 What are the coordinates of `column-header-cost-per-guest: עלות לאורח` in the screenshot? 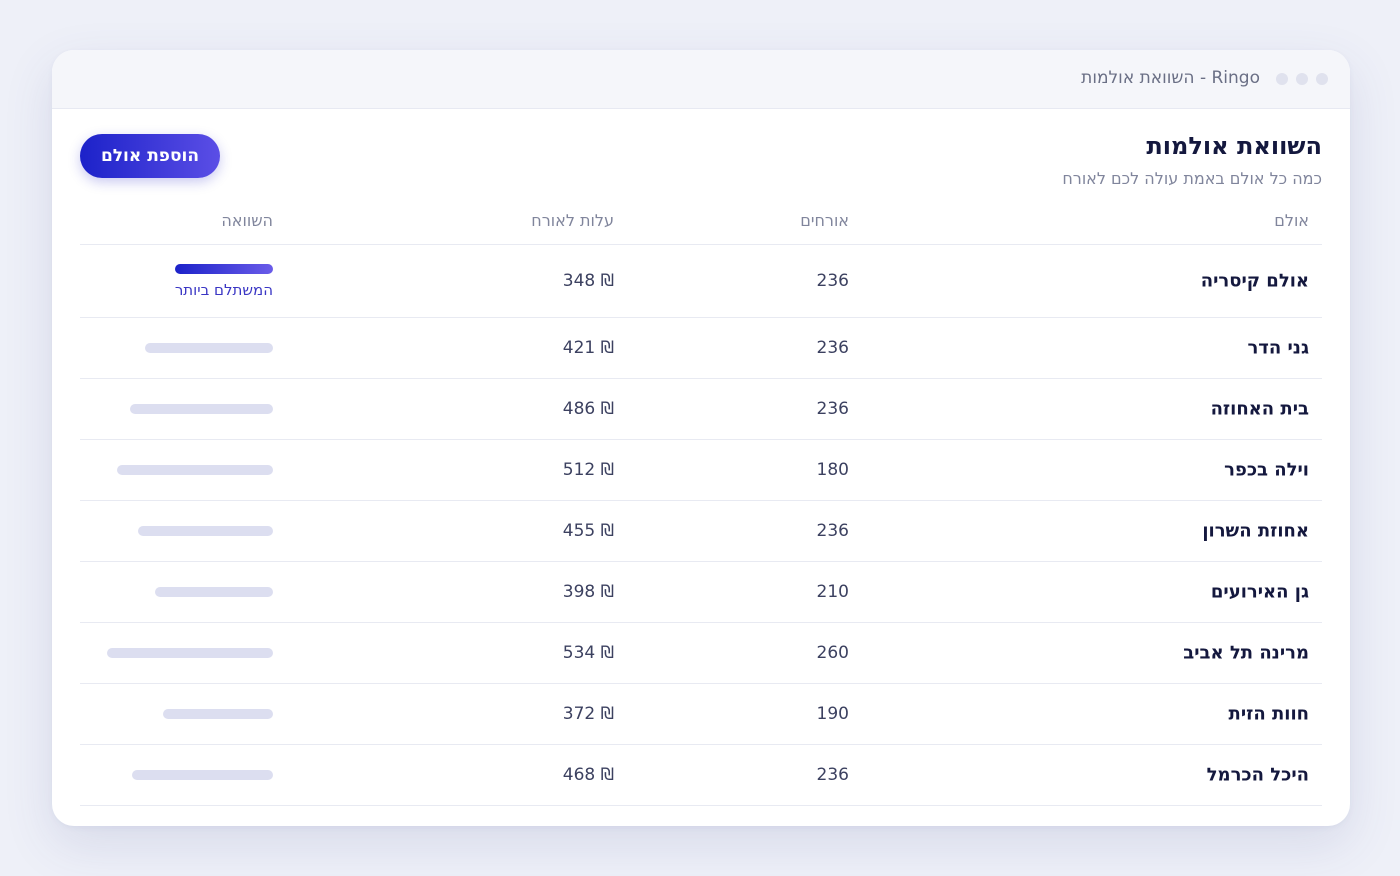 It's located at (572, 220).